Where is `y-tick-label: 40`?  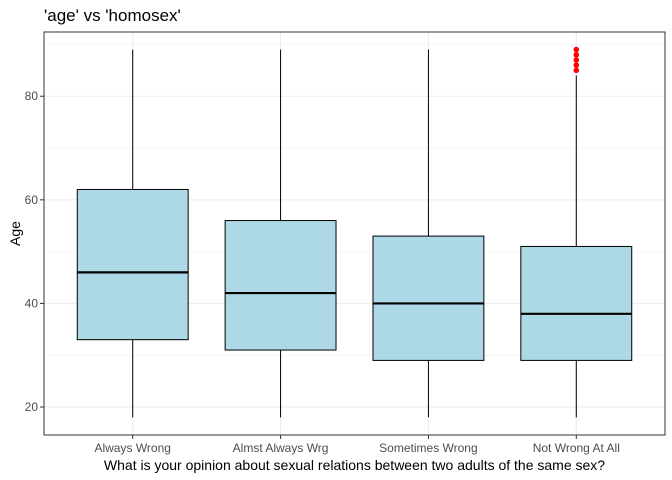
y-tick-label: 40 is located at coordinates (32, 303).